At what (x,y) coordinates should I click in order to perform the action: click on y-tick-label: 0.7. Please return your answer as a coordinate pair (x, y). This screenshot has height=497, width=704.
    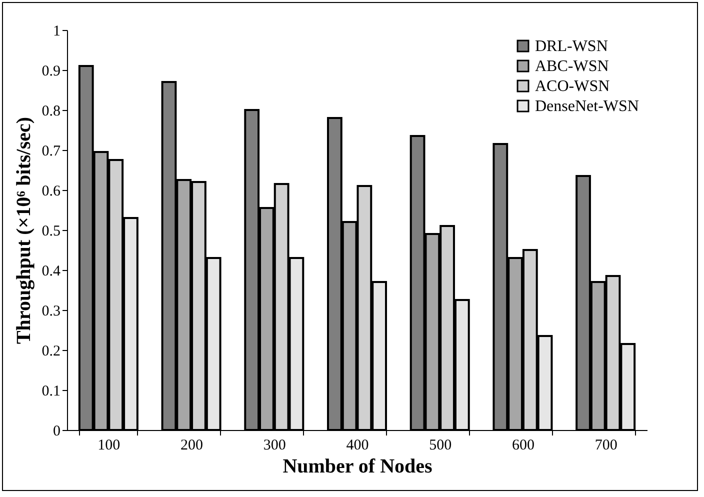
    Looking at the image, I should click on (51, 152).